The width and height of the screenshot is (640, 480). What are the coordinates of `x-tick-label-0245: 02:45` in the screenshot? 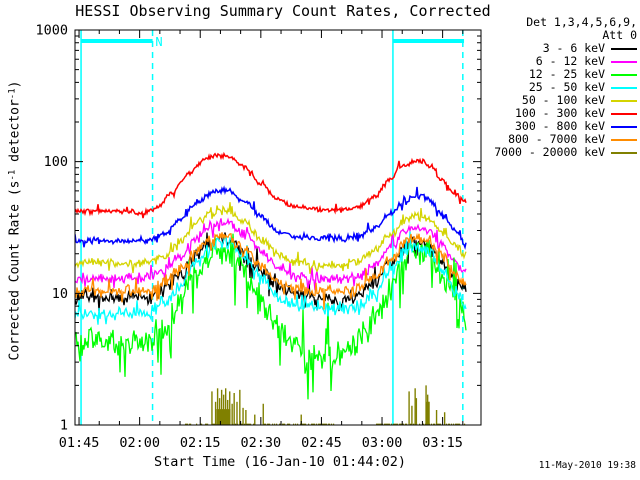 It's located at (321, 443).